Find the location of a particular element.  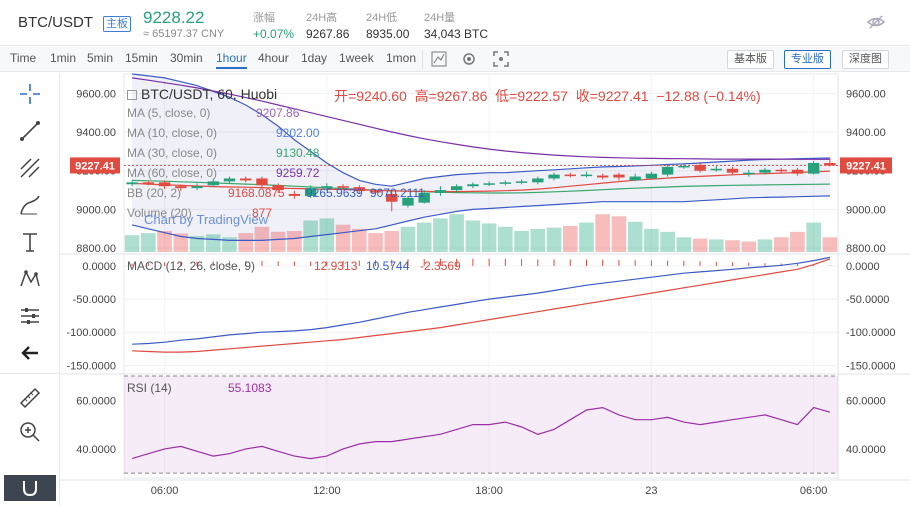

high-label: 24H高 is located at coordinates (322, 18).